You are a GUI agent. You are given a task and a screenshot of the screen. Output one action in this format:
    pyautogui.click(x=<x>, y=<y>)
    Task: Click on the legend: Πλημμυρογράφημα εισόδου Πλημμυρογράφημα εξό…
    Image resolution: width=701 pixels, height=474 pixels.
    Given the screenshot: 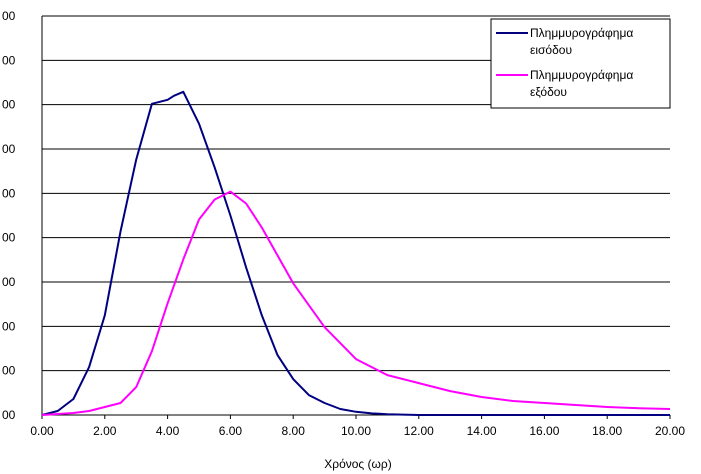 What is the action you would take?
    pyautogui.click(x=580, y=63)
    